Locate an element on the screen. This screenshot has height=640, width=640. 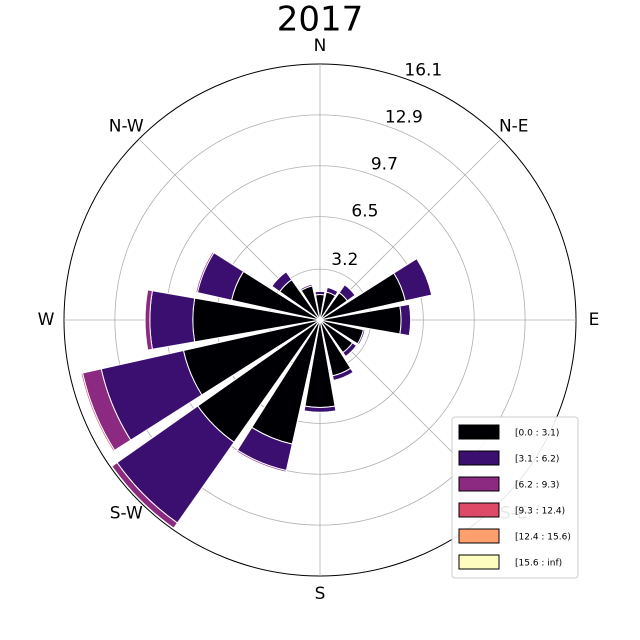
legend-label: [9.3 : 12.4) is located at coordinates (540, 512).